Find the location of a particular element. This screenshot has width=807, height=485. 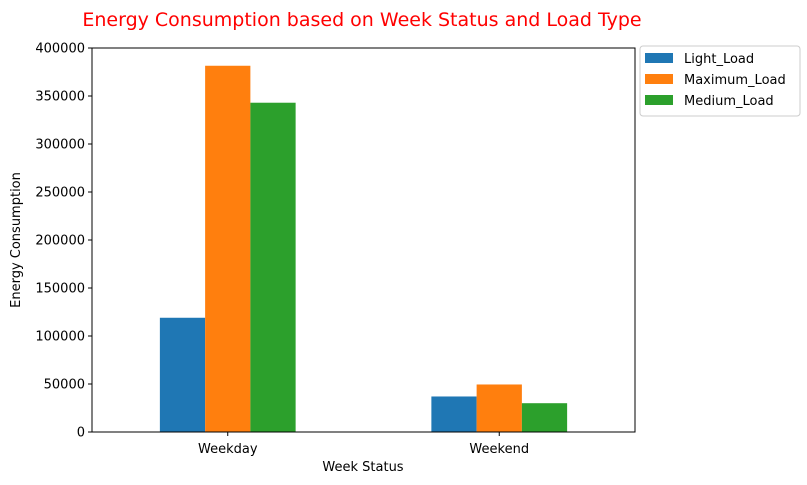

x-tick-label: Weekday is located at coordinates (228, 449).